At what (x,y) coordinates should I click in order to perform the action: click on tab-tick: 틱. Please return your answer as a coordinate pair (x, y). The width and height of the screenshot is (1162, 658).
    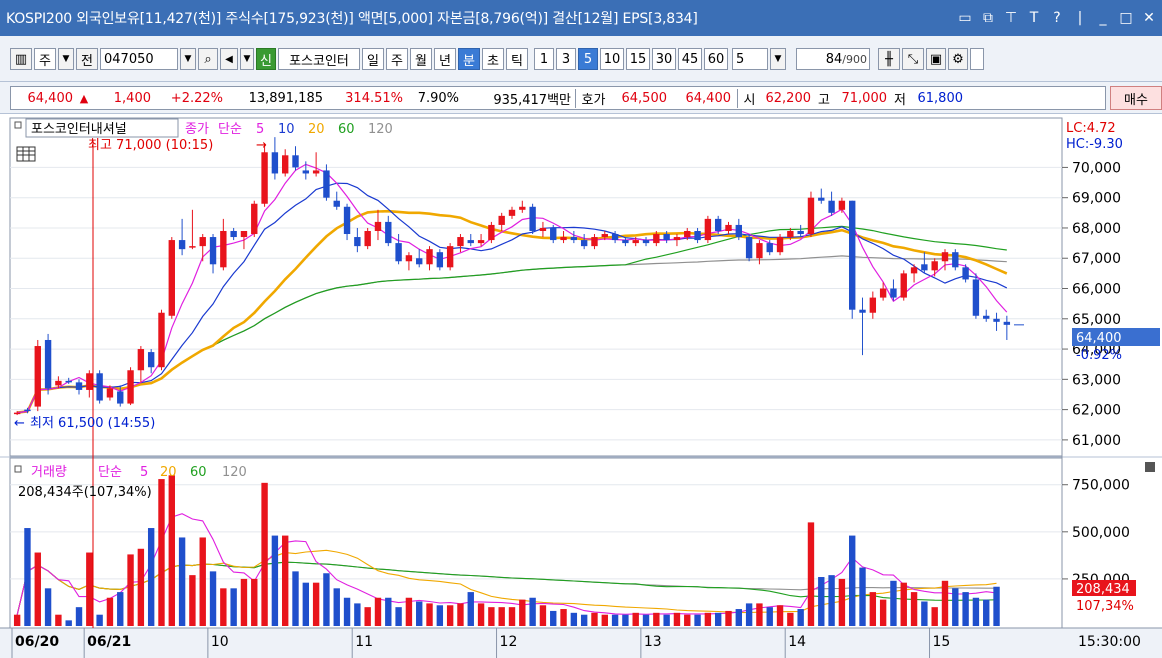
    Looking at the image, I should click on (517, 59).